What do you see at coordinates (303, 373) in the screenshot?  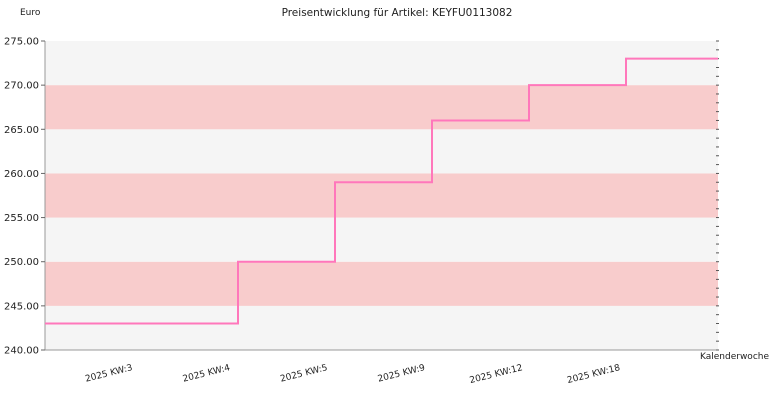 I see `x-tick-label: 2025 KW:5` at bounding box center [303, 373].